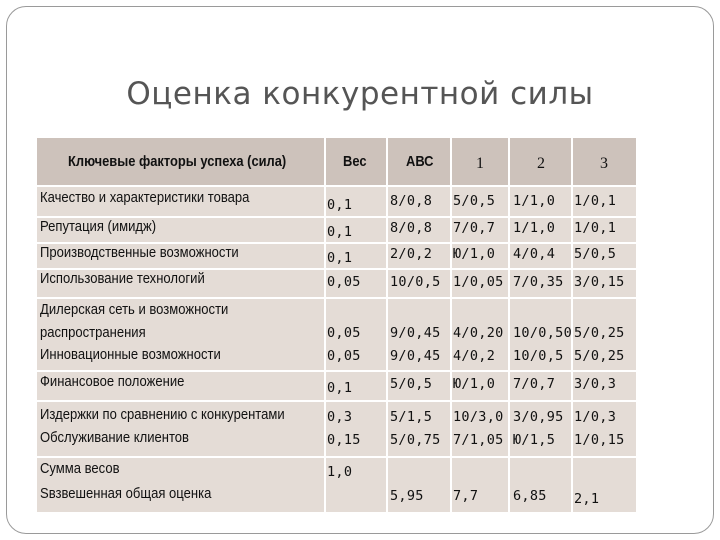 The height and width of the screenshot is (540, 720). Describe the element at coordinates (336, 161) in the screenshot. I see `table-header` at that location.